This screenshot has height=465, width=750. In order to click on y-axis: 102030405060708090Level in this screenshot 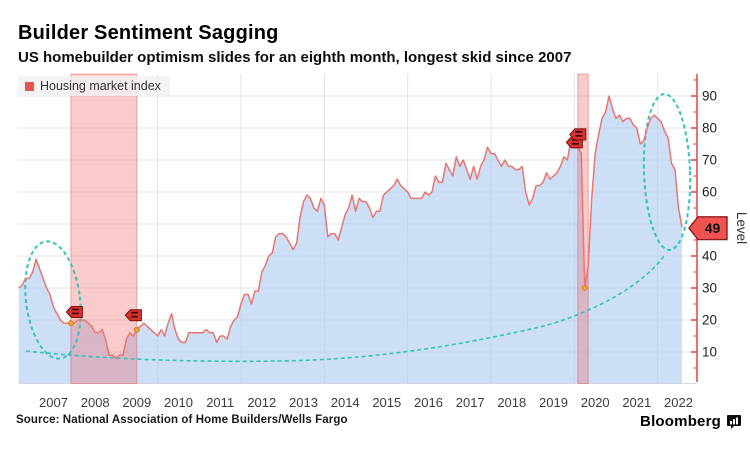, I will do `click(720, 228)`.